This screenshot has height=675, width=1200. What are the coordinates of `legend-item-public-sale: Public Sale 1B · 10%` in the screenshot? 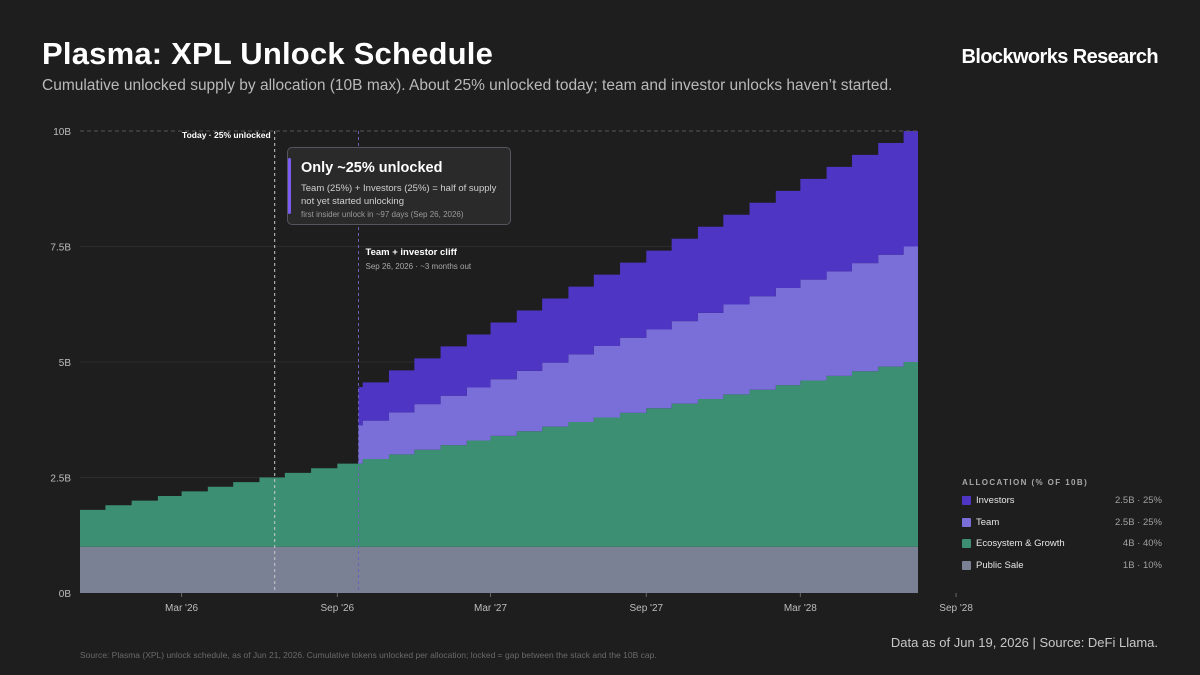 It's located at (1062, 571).